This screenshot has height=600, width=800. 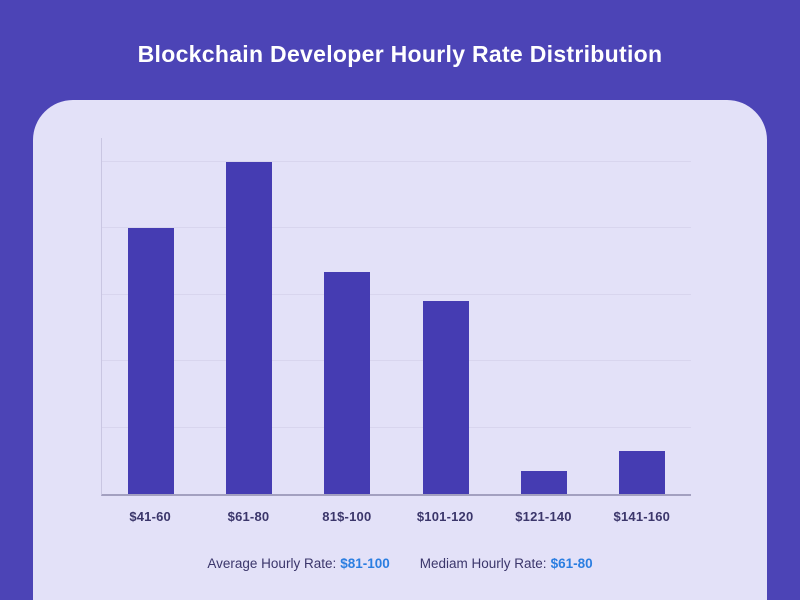 I want to click on x-axis-label: $141-160, so click(x=642, y=516).